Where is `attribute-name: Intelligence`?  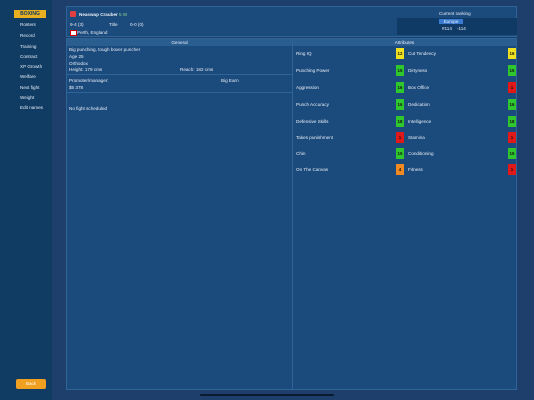 attribute-name: Intelligence is located at coordinates (420, 121).